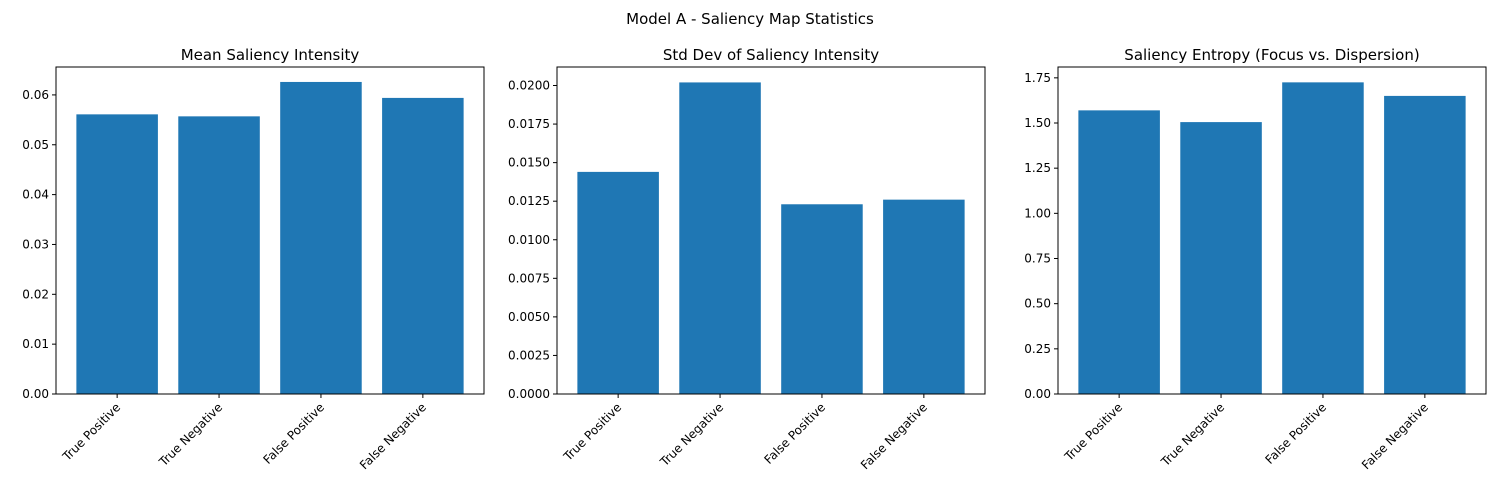 This screenshot has width=1500, height=500. I want to click on y-tick-label: 0.50, so click(1037, 304).